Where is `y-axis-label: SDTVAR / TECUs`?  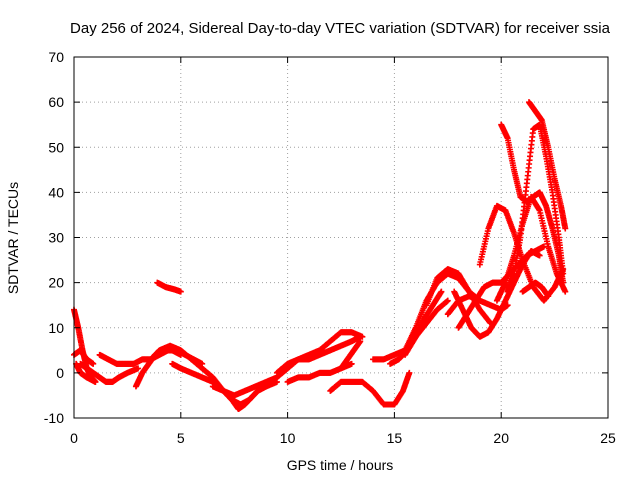 y-axis-label: SDTVAR / TECUs is located at coordinates (13, 238).